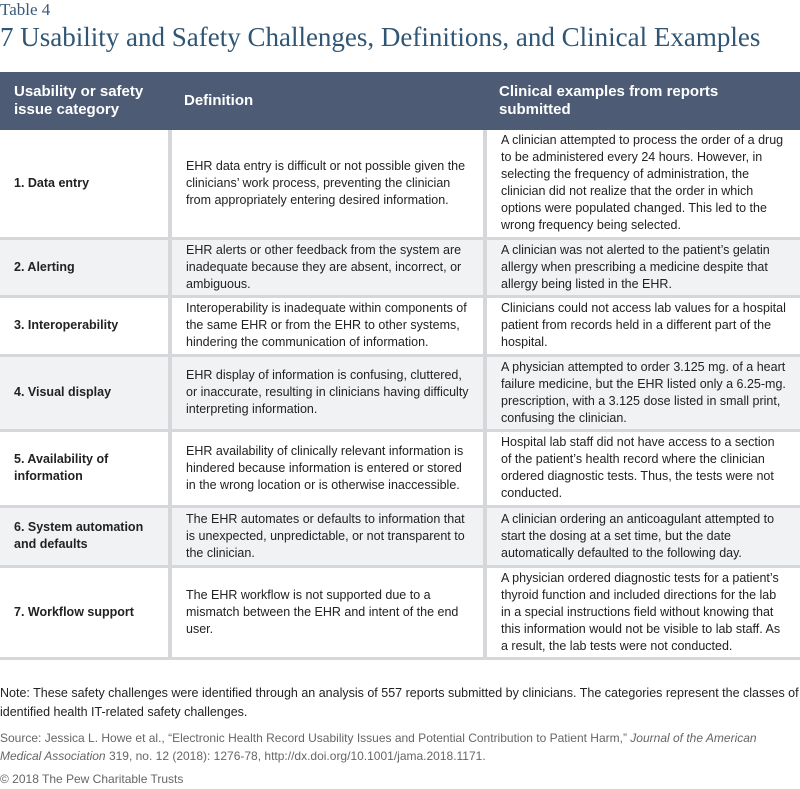 Image resolution: width=800 pixels, height=789 pixels. What do you see at coordinates (85, 613) in the screenshot?
I see `table-cell: 7. Workflow support` at bounding box center [85, 613].